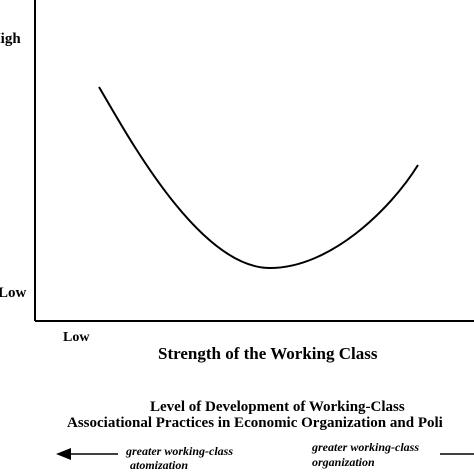  What do you see at coordinates (268, 353) in the screenshot?
I see `x-axis-title: Strength of the Working Class` at bounding box center [268, 353].